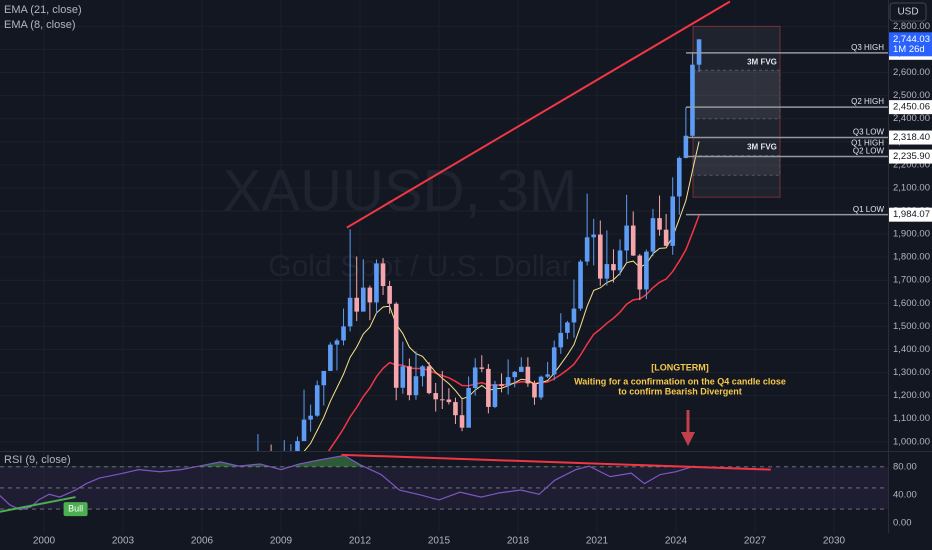 The image size is (932, 550). What do you see at coordinates (202, 541) in the screenshot?
I see `x-tick-label: 2006` at bounding box center [202, 541].